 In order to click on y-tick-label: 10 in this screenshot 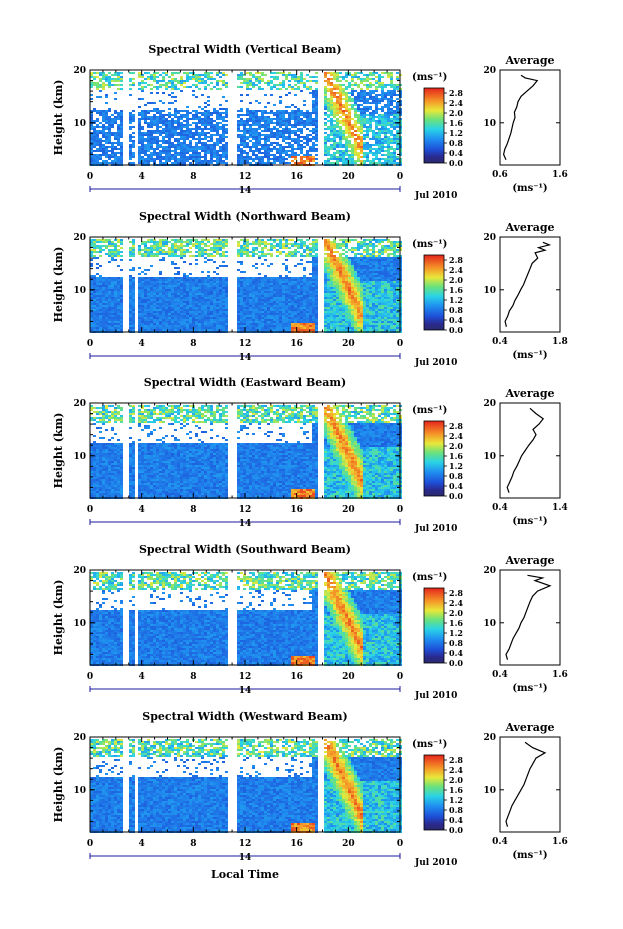, I will do `click(79, 124)`.